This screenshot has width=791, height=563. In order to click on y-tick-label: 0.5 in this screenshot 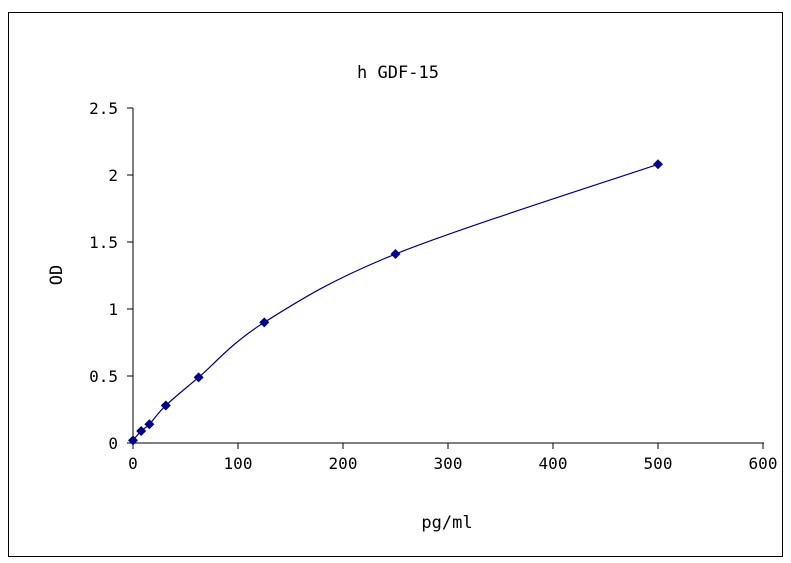, I will do `click(103, 376)`.